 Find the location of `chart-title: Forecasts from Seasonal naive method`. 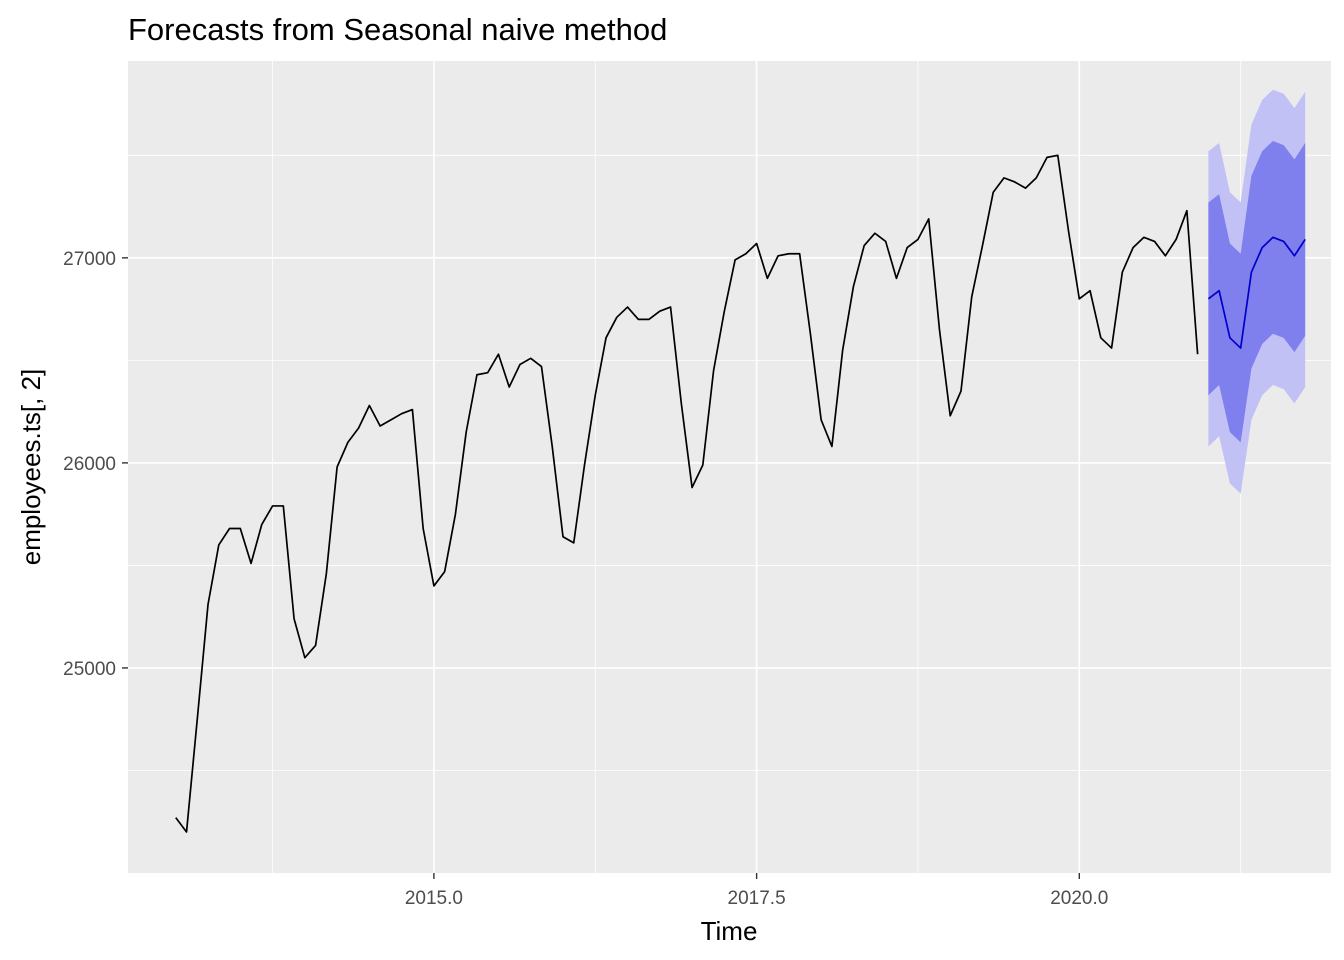

chart-title: Forecasts from Seasonal naive method is located at coordinates (397, 29).